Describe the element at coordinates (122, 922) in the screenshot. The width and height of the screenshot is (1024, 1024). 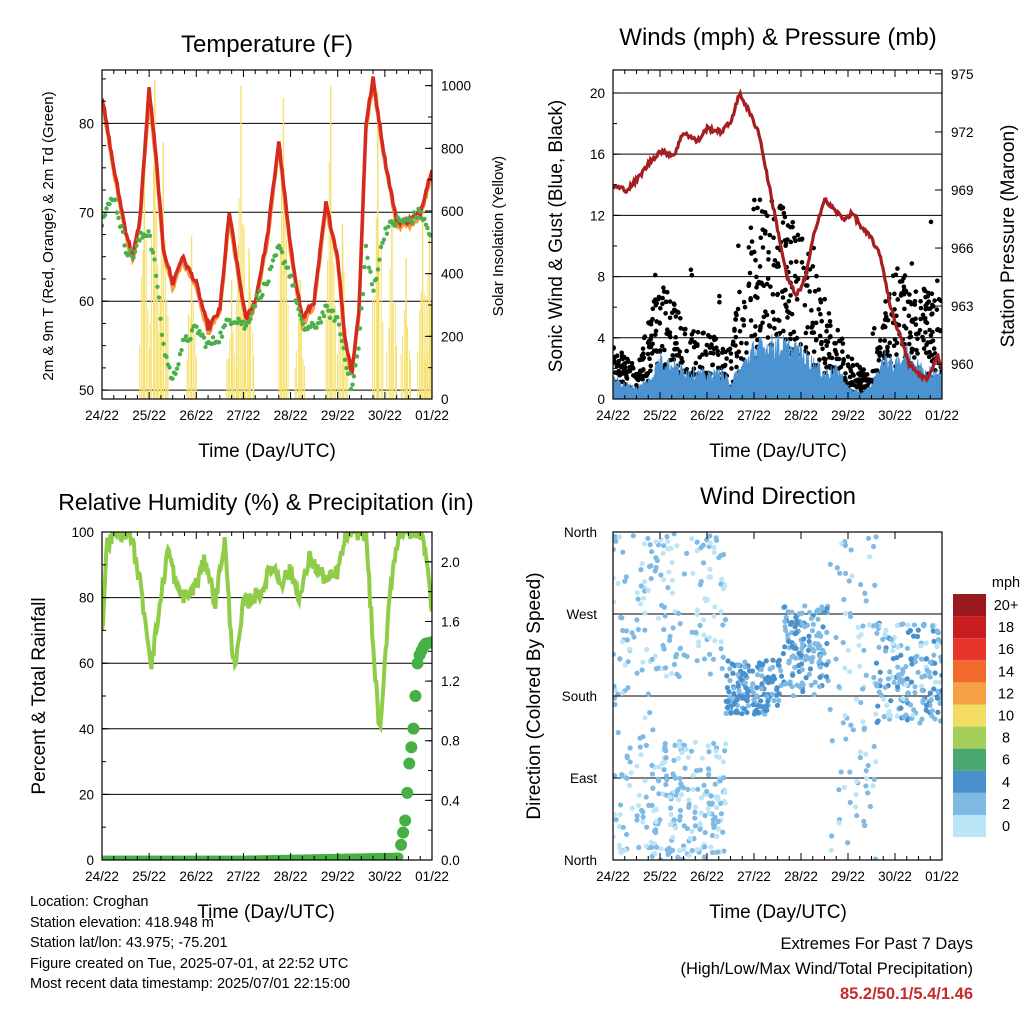
I see `station-elevation: Station elevation: 418.948 m` at that location.